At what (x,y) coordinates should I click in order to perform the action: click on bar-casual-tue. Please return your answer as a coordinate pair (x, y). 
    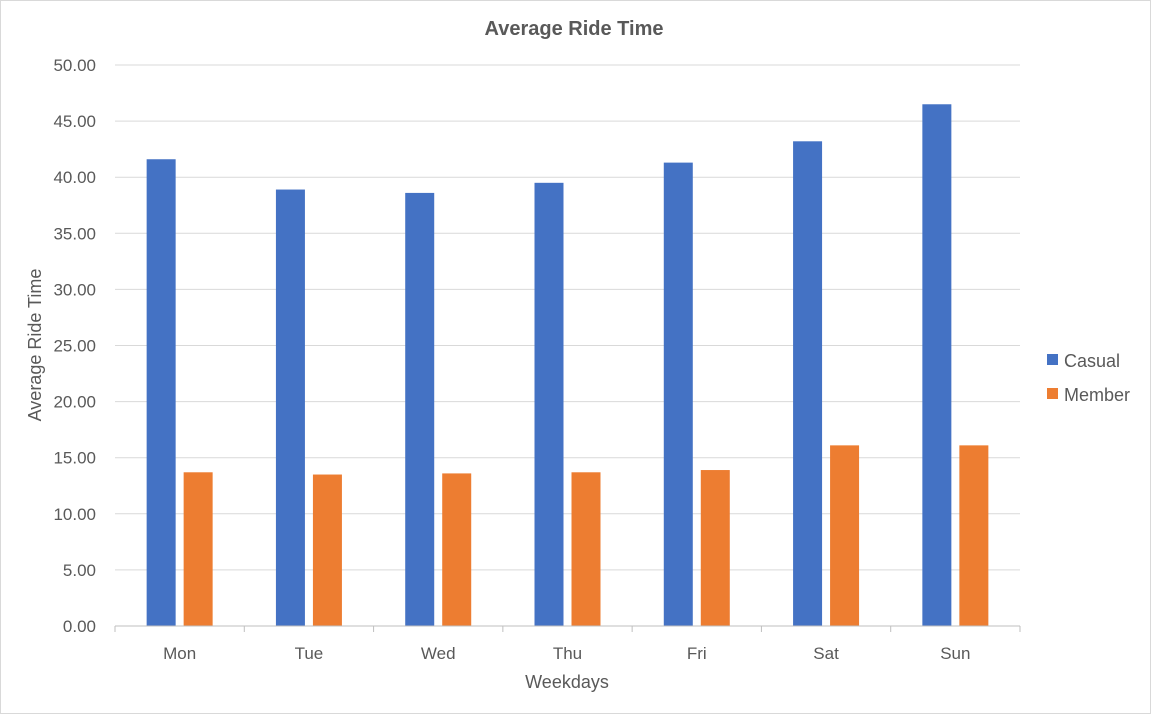
    Looking at the image, I should click on (290, 408).